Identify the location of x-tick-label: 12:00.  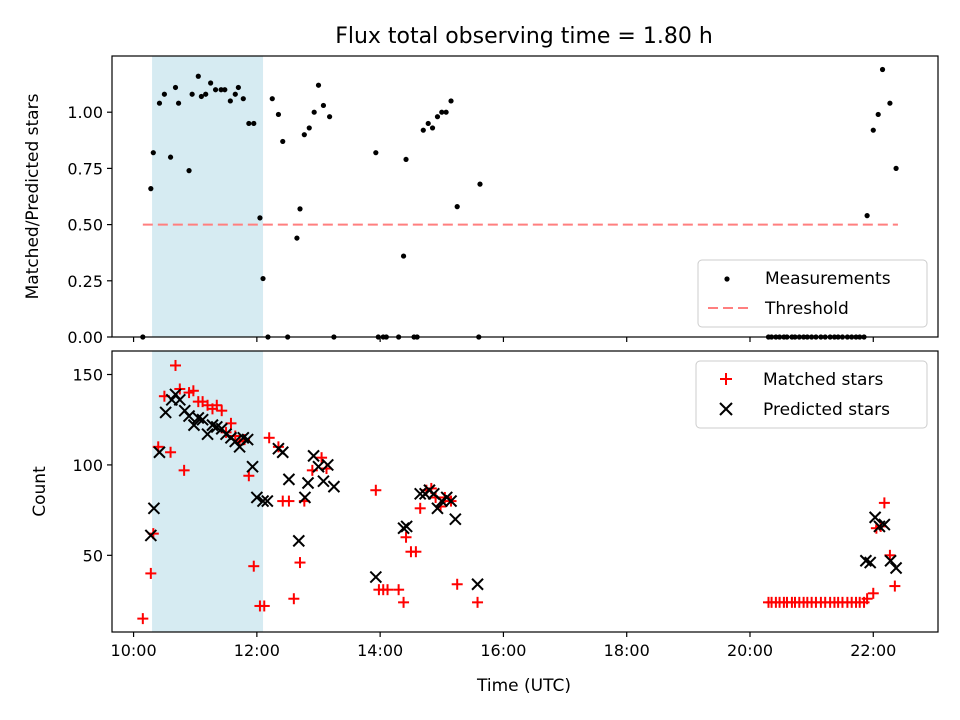
(257, 650).